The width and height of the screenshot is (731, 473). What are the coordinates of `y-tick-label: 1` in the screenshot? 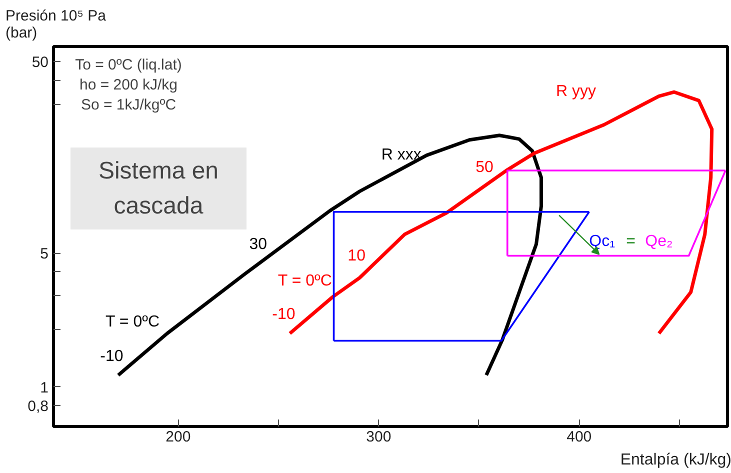 It's located at (44, 387).